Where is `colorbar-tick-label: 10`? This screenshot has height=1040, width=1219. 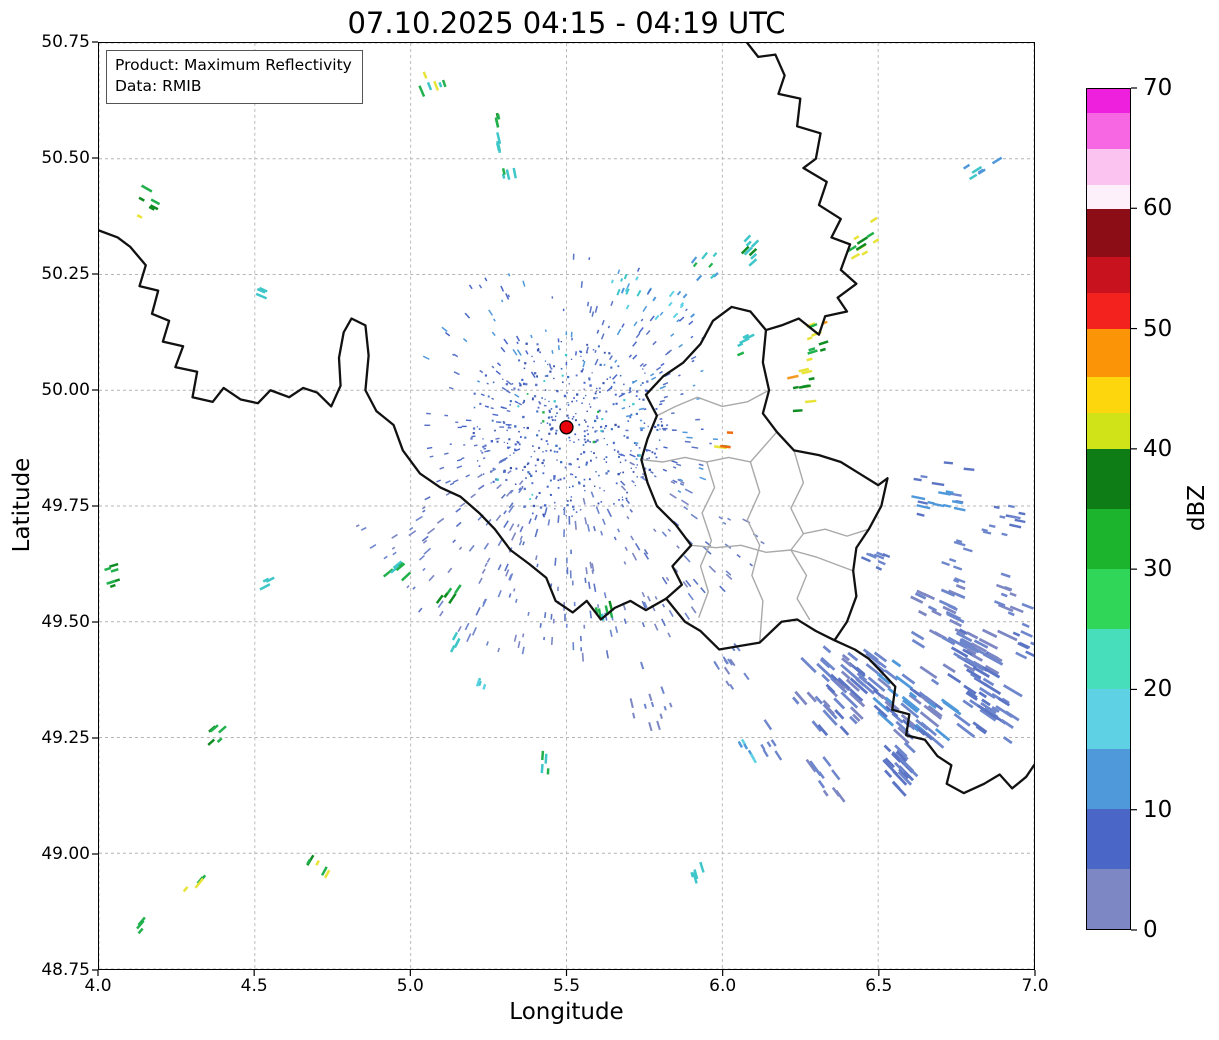
colorbar-tick-label: 10 is located at coordinates (1158, 809).